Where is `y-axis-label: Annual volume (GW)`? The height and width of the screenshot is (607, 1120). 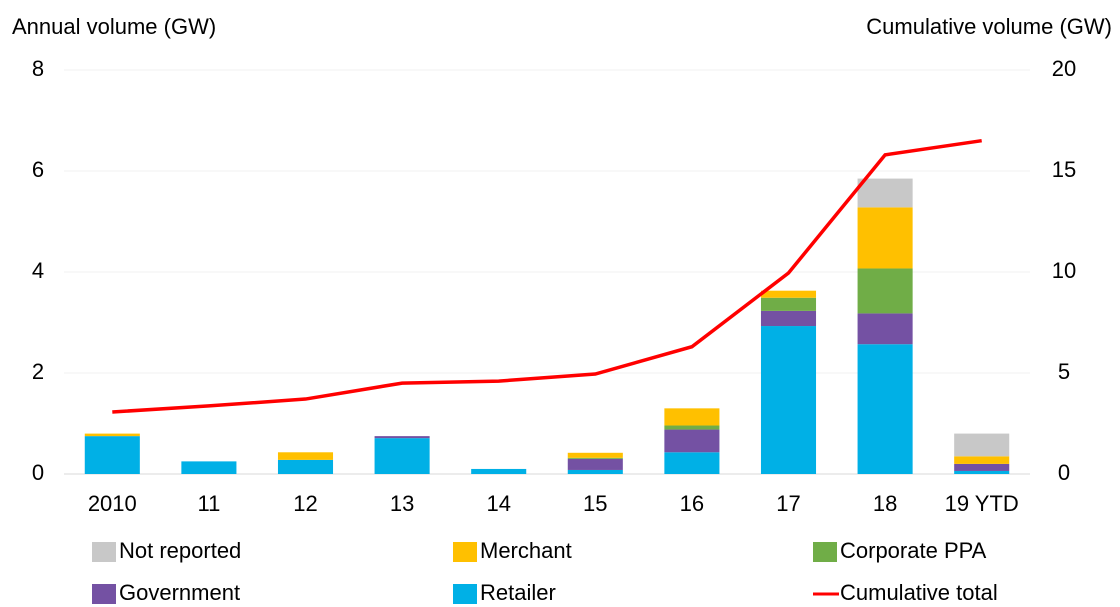 y-axis-label: Annual volume (GW) is located at coordinates (114, 26).